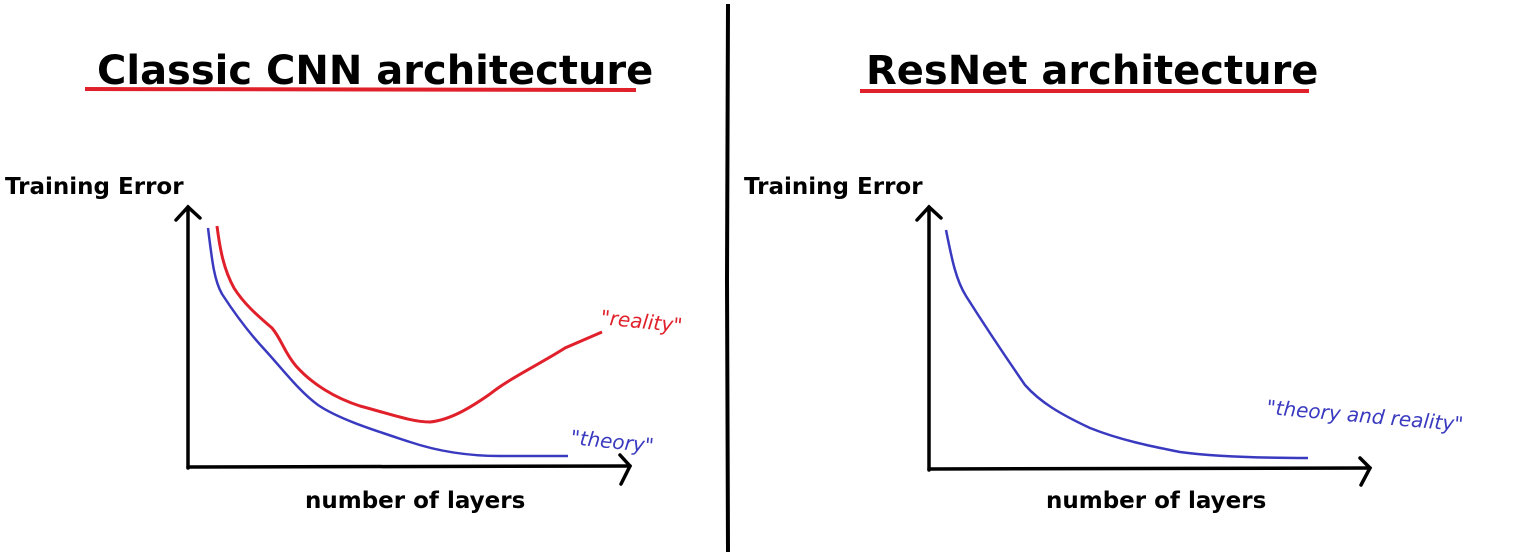 The height and width of the screenshot is (552, 1515). What do you see at coordinates (360, 89) in the screenshot?
I see `left-title-underline` at bounding box center [360, 89].